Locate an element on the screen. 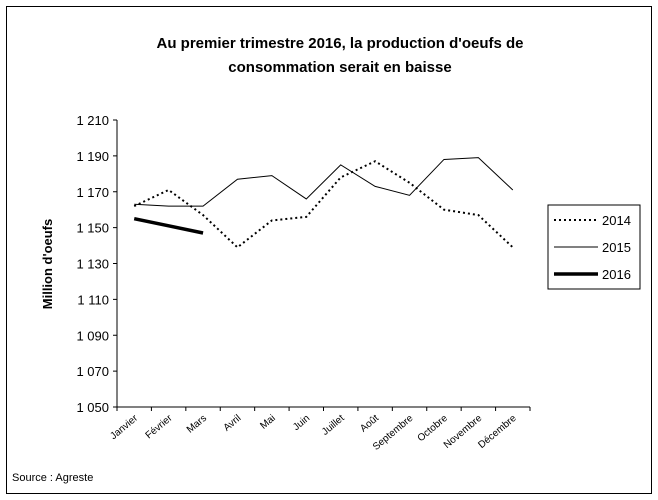 This screenshot has height=500, width=658. y-tick-label: 1 210 is located at coordinates (92, 120).